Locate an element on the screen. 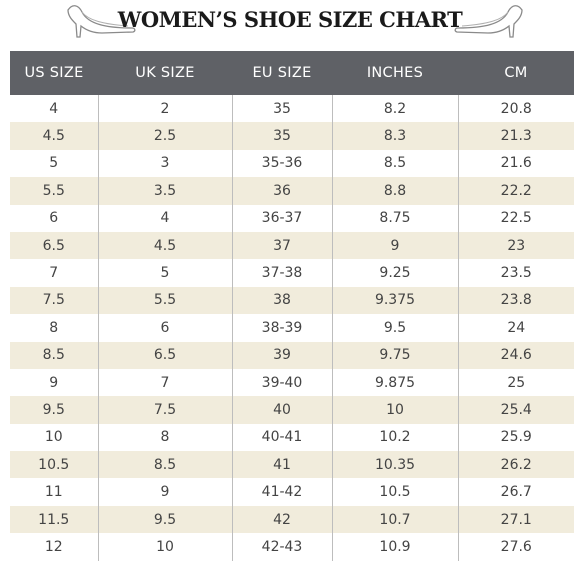 This screenshot has width=580, height=579. column-header-eu-size: EU SIZE is located at coordinates (282, 73).